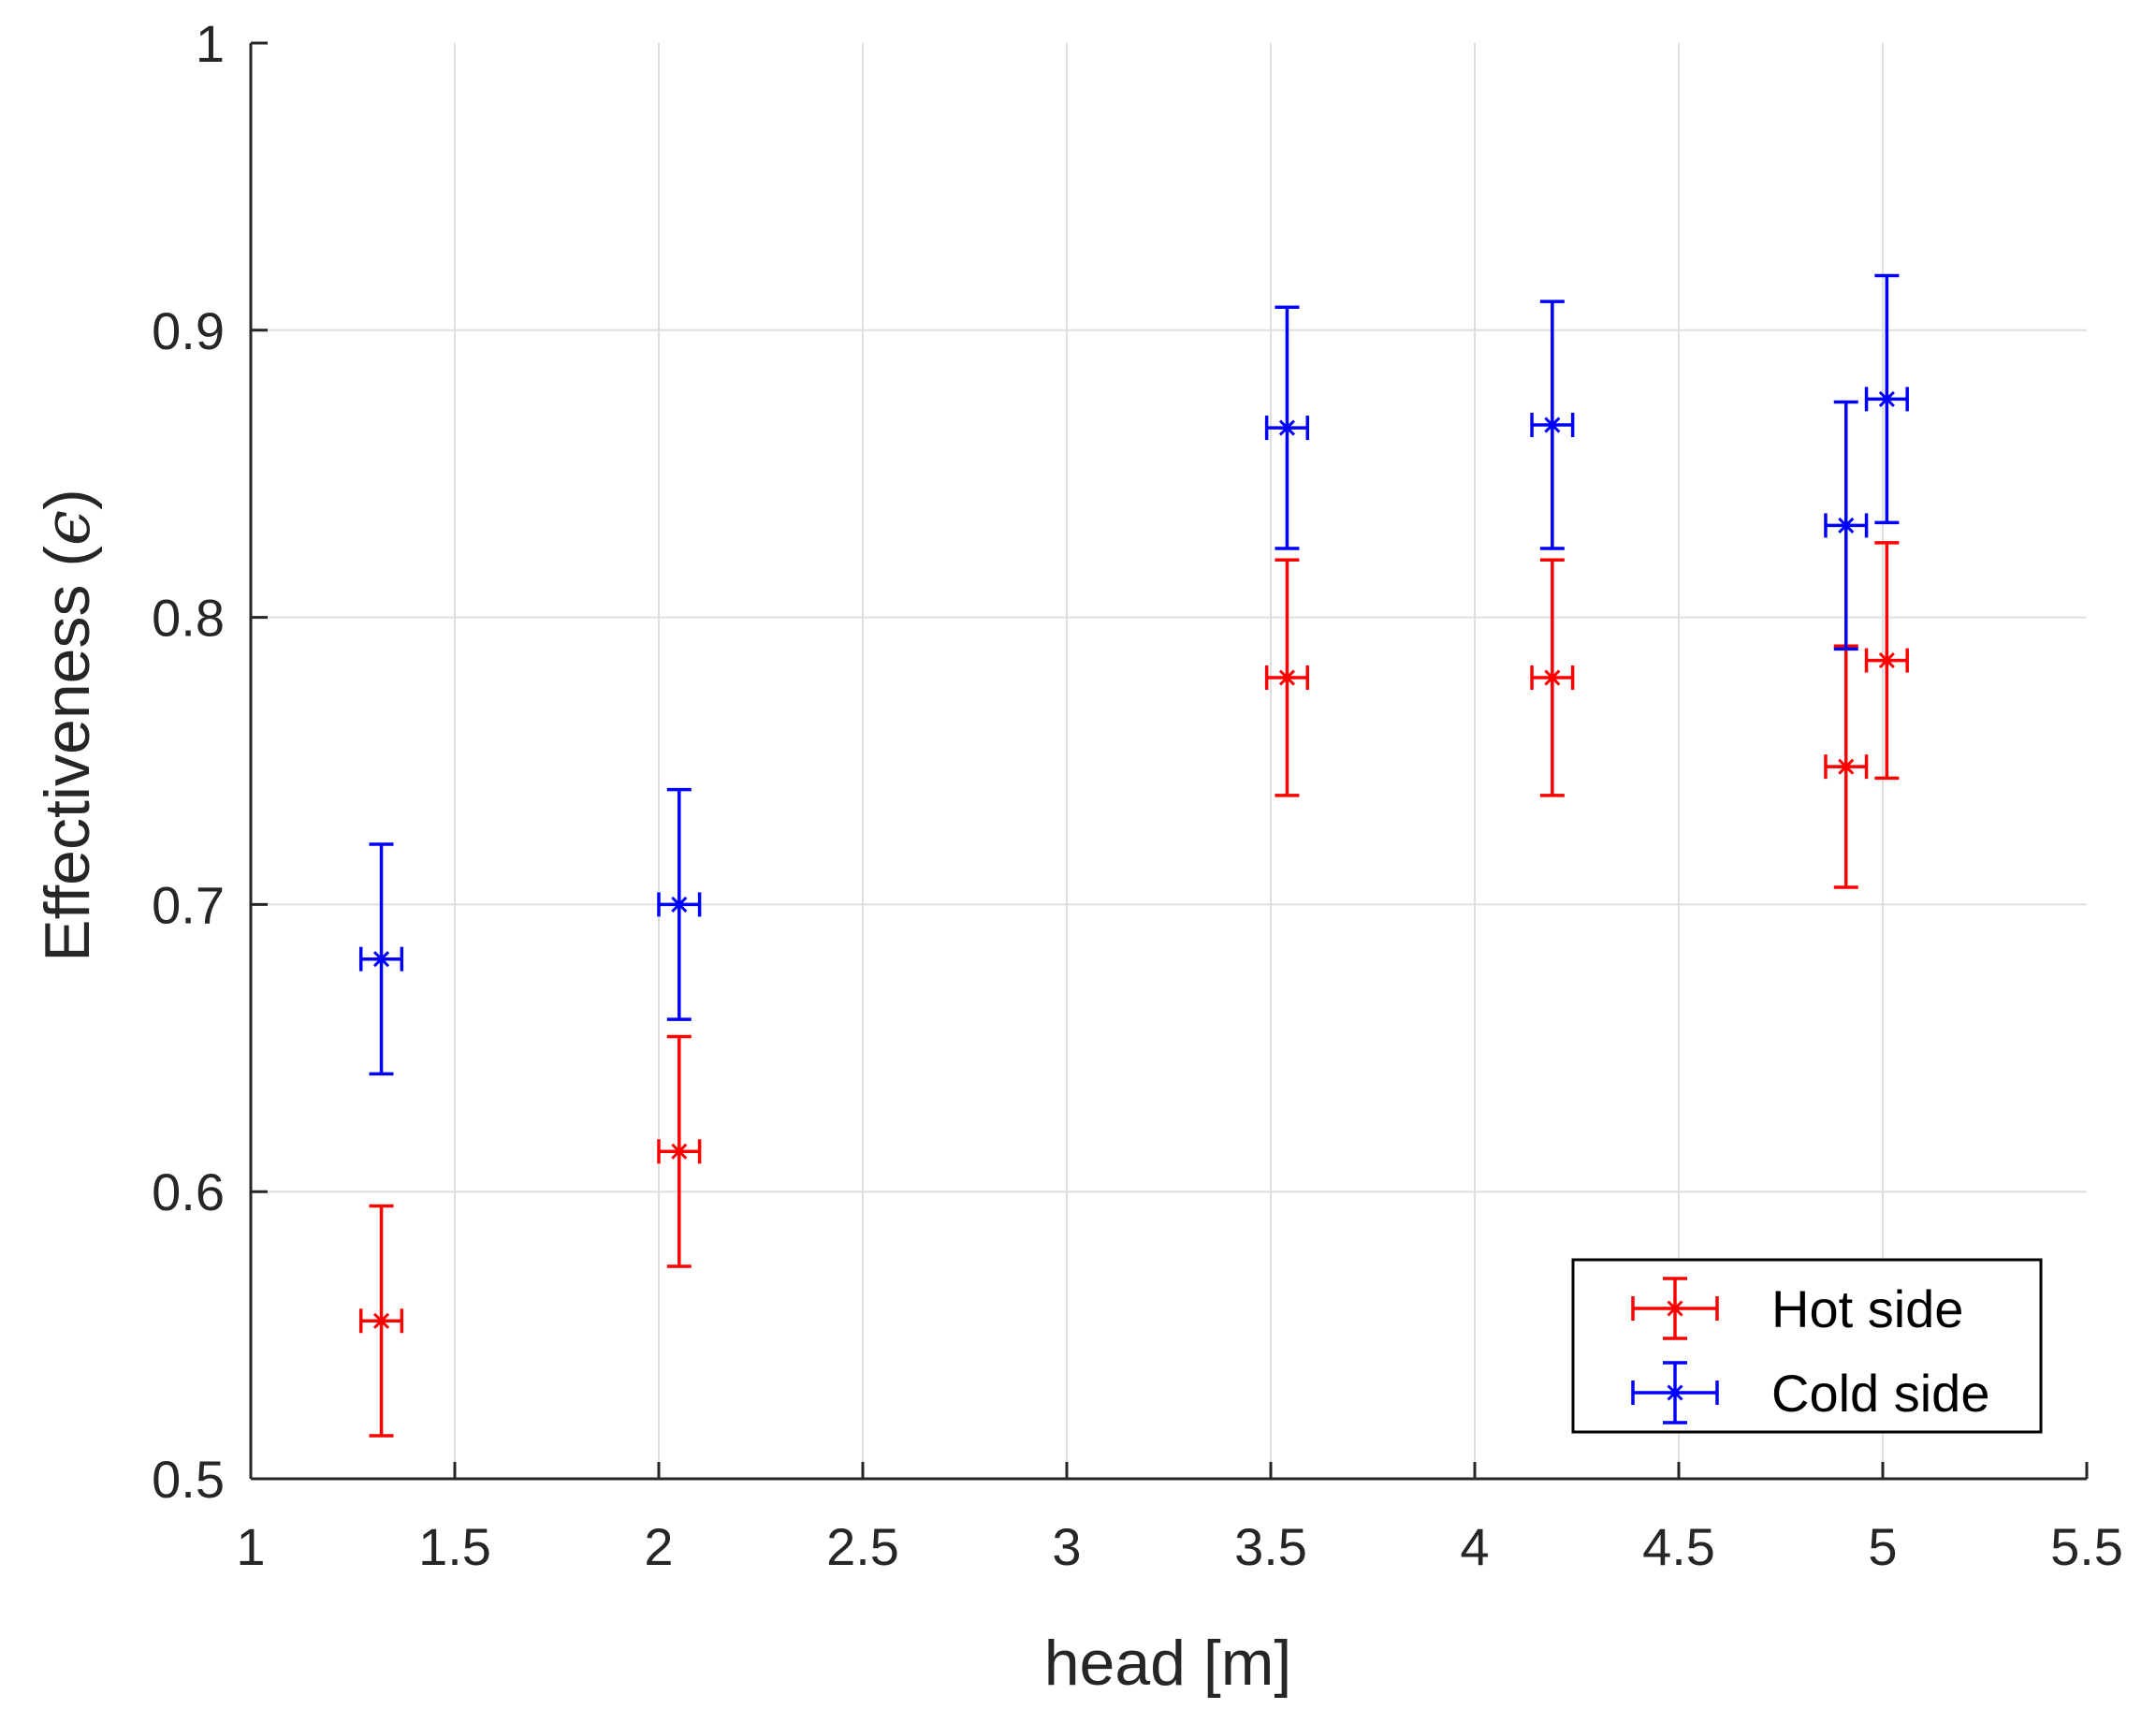  Describe the element at coordinates (1179, 1546) in the screenshot. I see `x-tick-labels: 1 1.5 2 2.5 3 3.5 4 4.5 5 5.5` at that location.